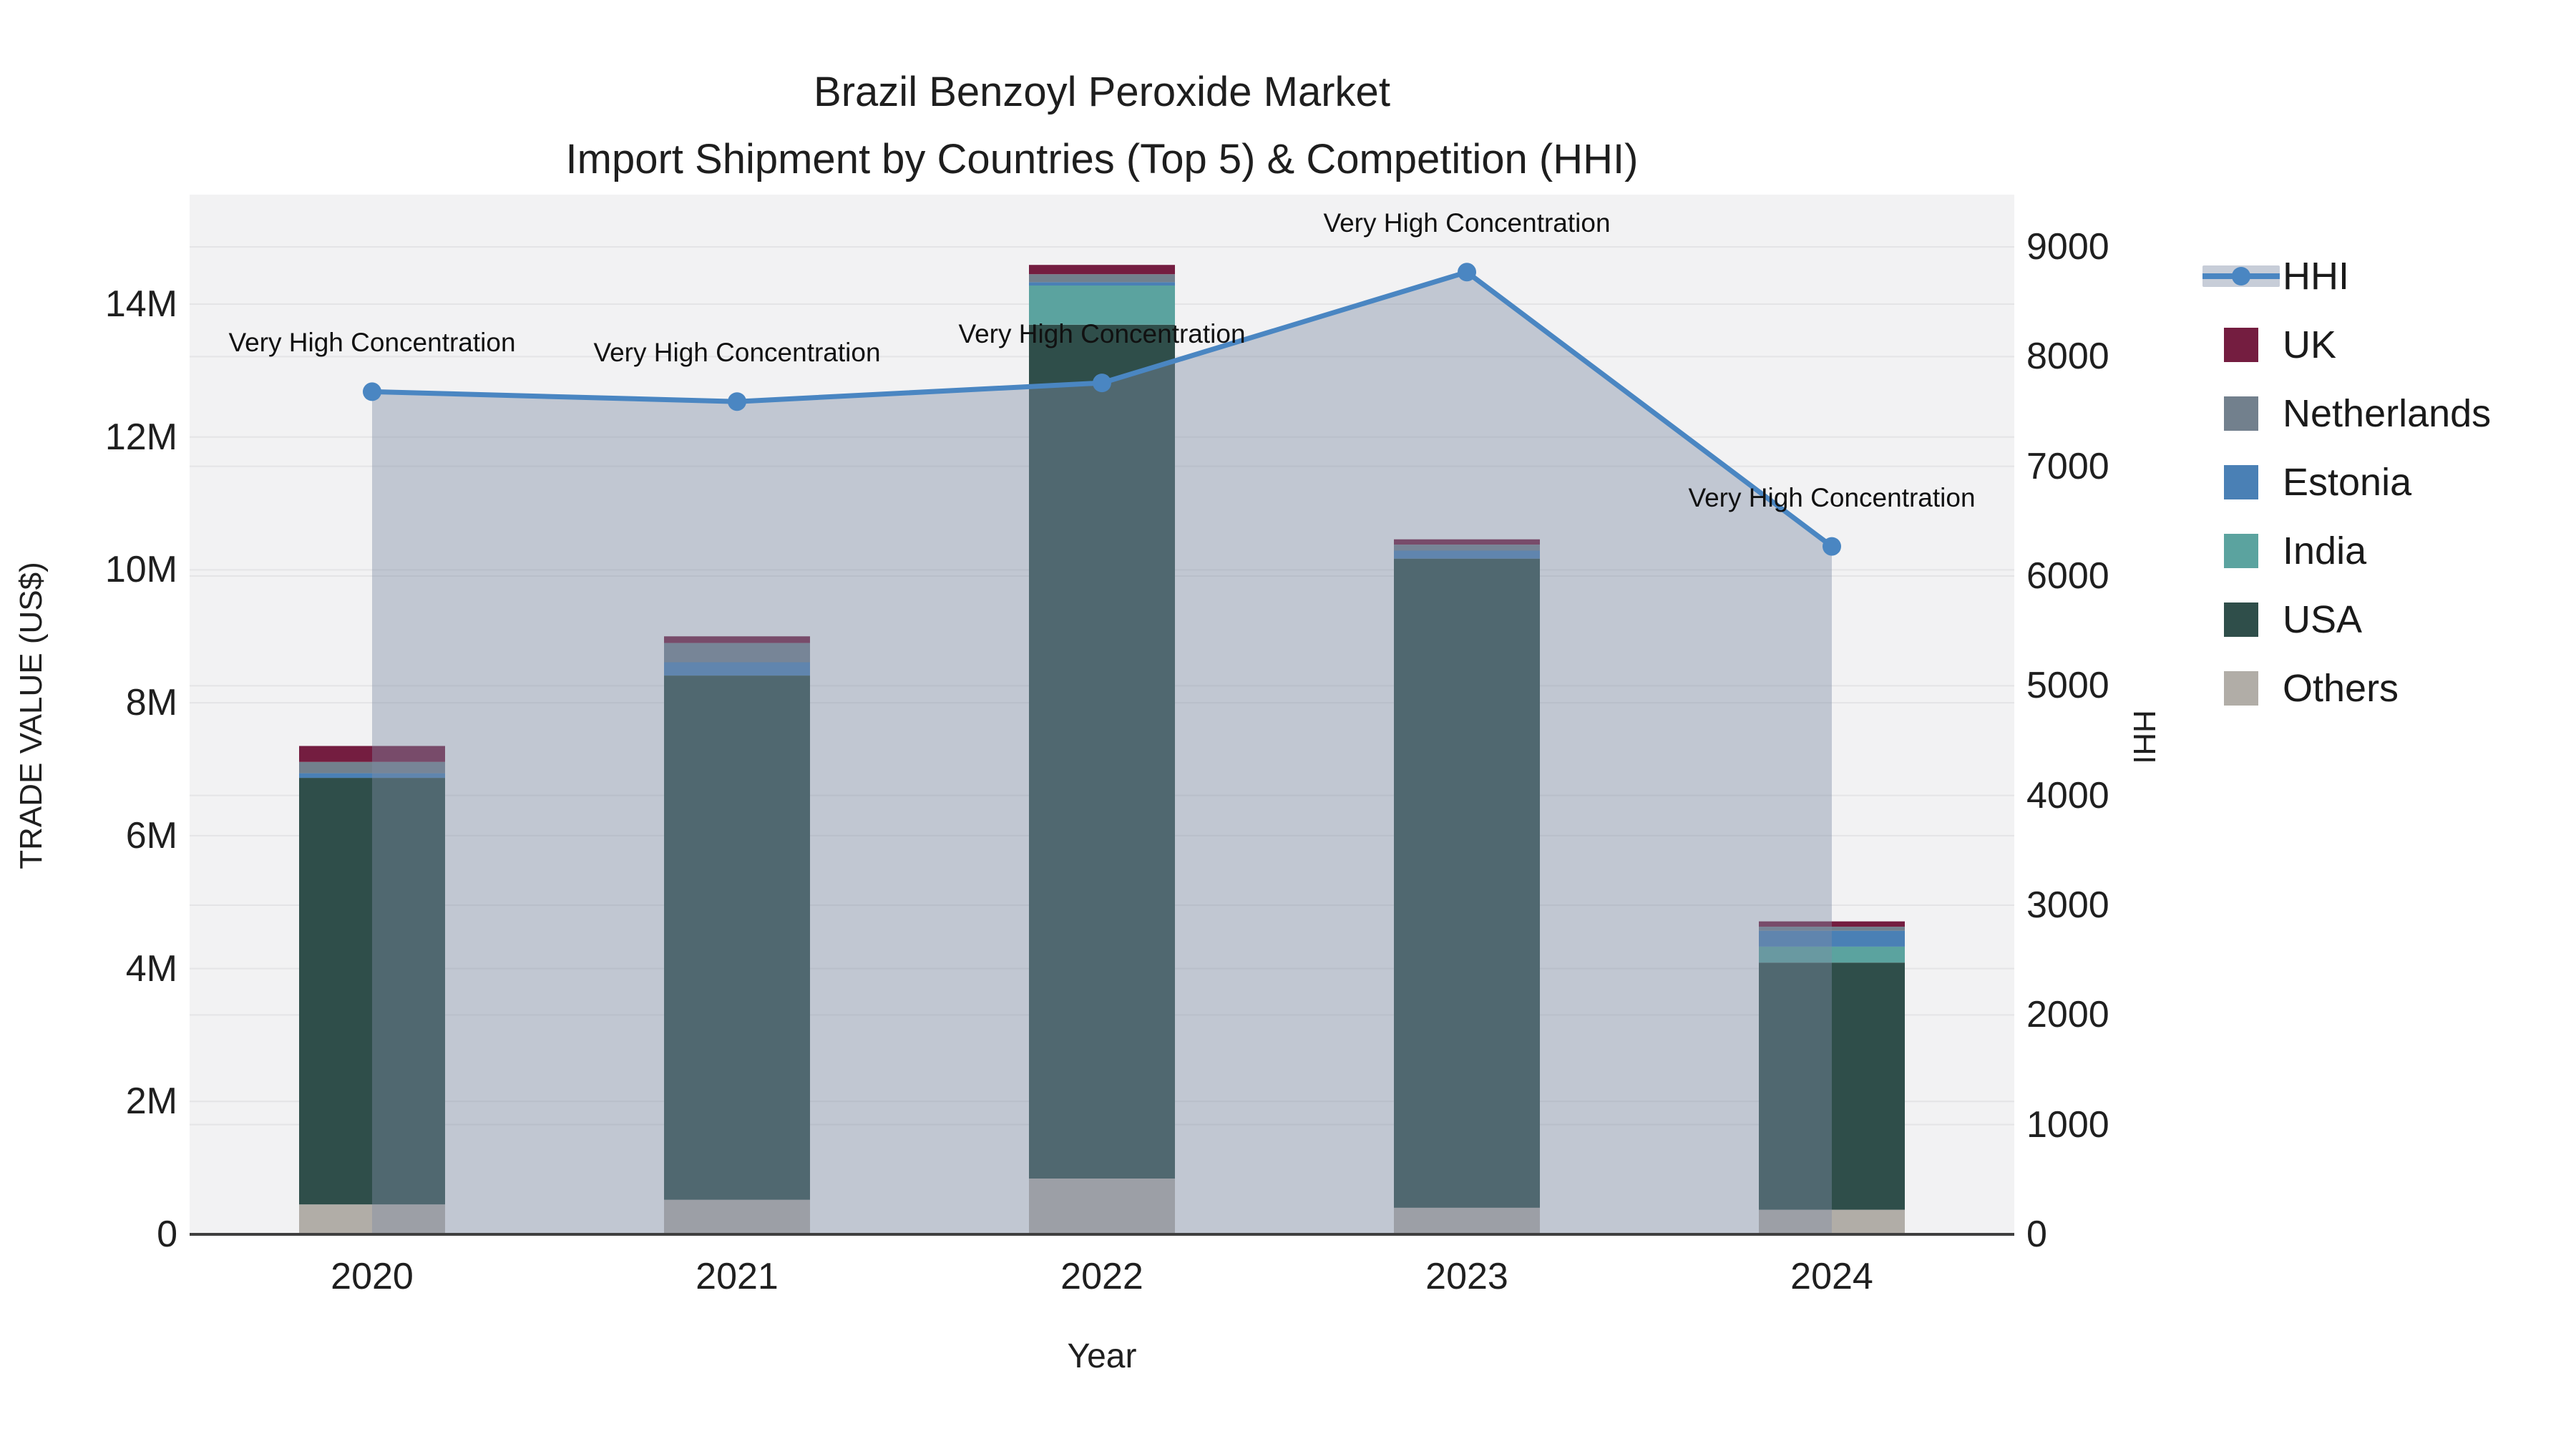 This screenshot has width=2576, height=1449. I want to click on bar-segment-2020-uk, so click(372, 754).